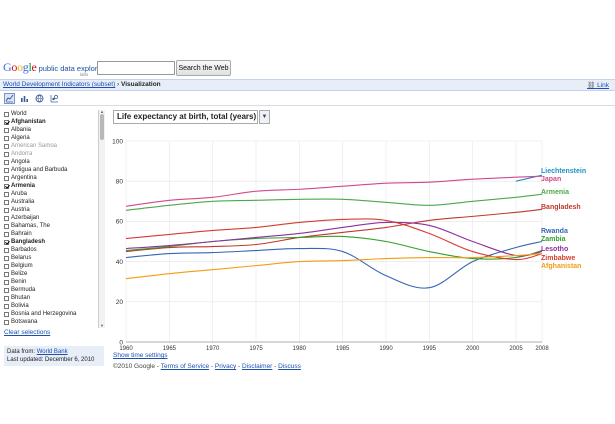 The width and height of the screenshot is (615, 424). I want to click on google-logo: Google public data explorer labs, so click(54, 68).